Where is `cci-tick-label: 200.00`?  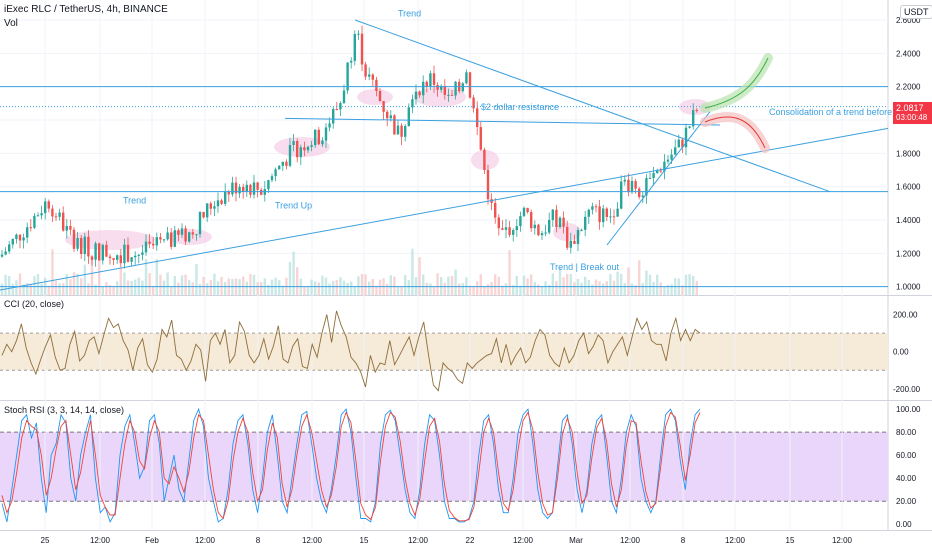 cci-tick-label: 200.00 is located at coordinates (905, 315).